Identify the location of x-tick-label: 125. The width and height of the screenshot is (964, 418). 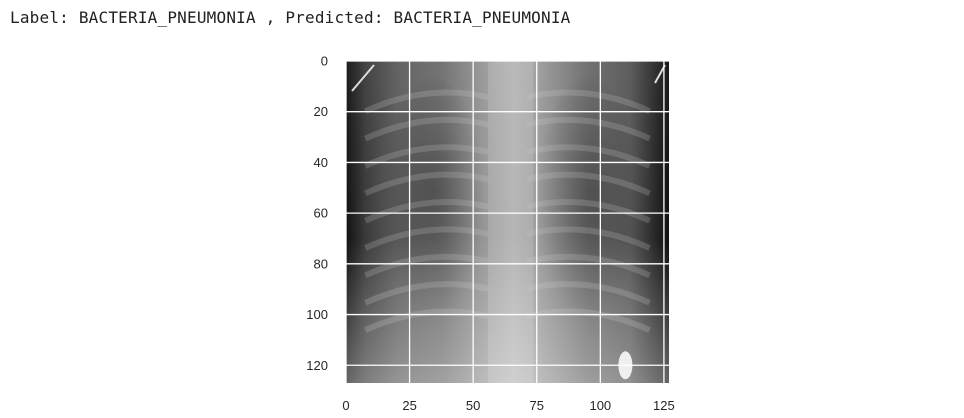
(664, 405).